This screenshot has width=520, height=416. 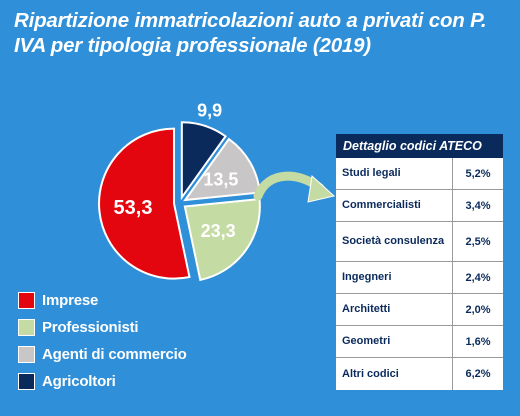 I want to click on legend-swatch-imprese, so click(x=26, y=300).